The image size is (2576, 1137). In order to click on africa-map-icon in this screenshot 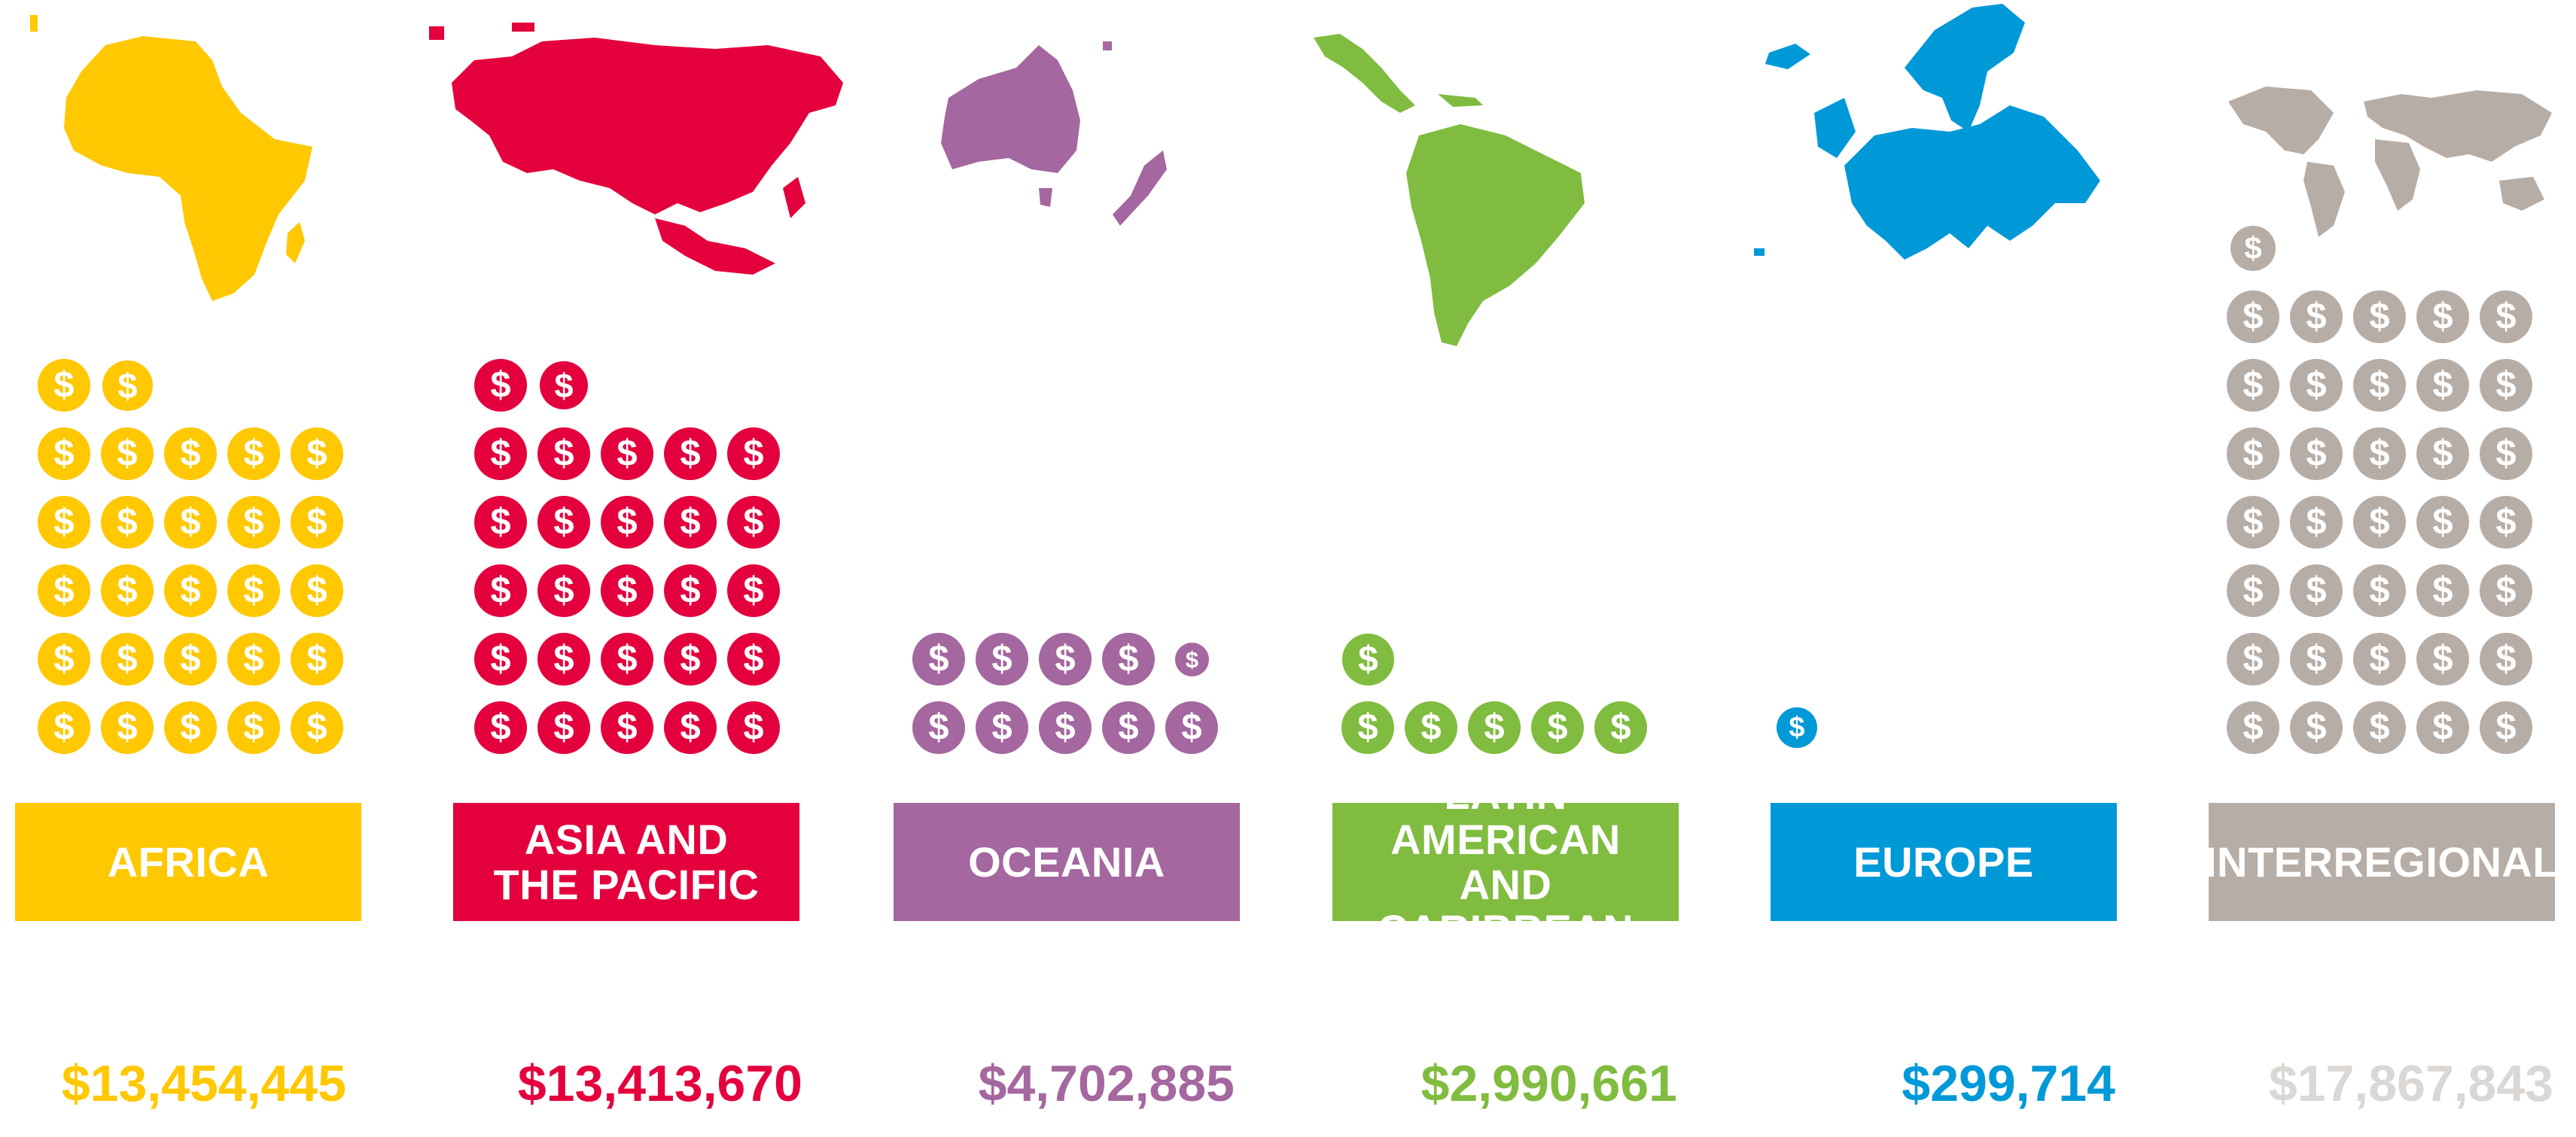, I will do `click(171, 158)`.